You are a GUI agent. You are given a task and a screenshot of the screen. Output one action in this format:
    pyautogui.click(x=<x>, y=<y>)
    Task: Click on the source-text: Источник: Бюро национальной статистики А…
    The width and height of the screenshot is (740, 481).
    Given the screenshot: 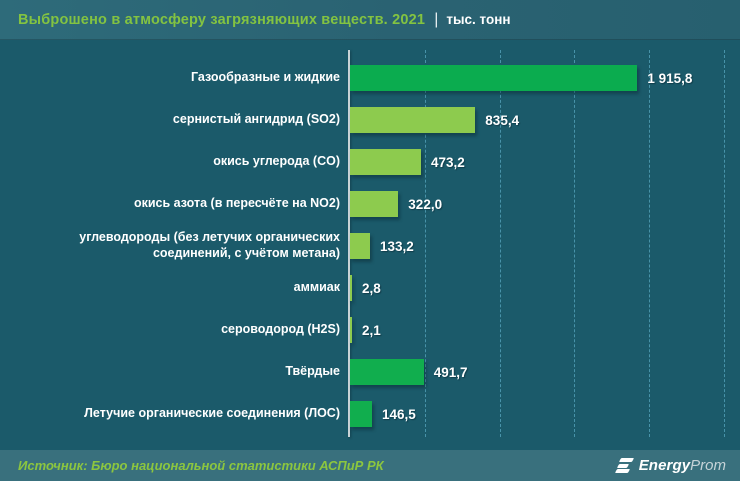 What is the action you would take?
    pyautogui.click(x=201, y=465)
    